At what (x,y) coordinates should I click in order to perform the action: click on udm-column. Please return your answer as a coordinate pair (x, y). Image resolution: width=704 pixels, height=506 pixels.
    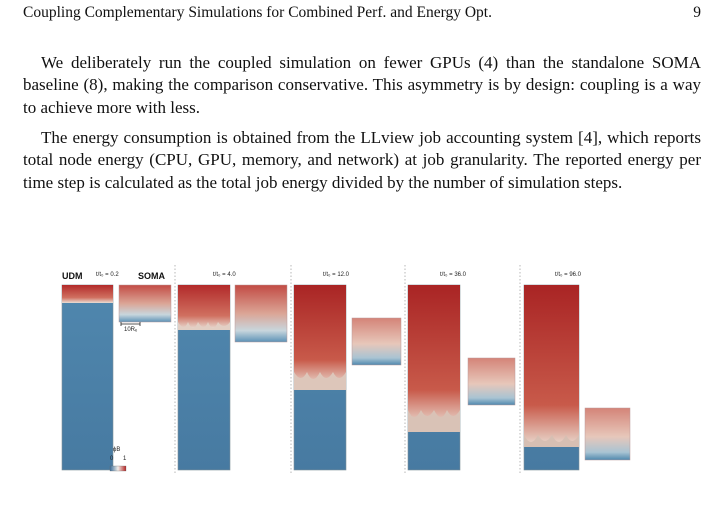
    Looking at the image, I should click on (87, 377).